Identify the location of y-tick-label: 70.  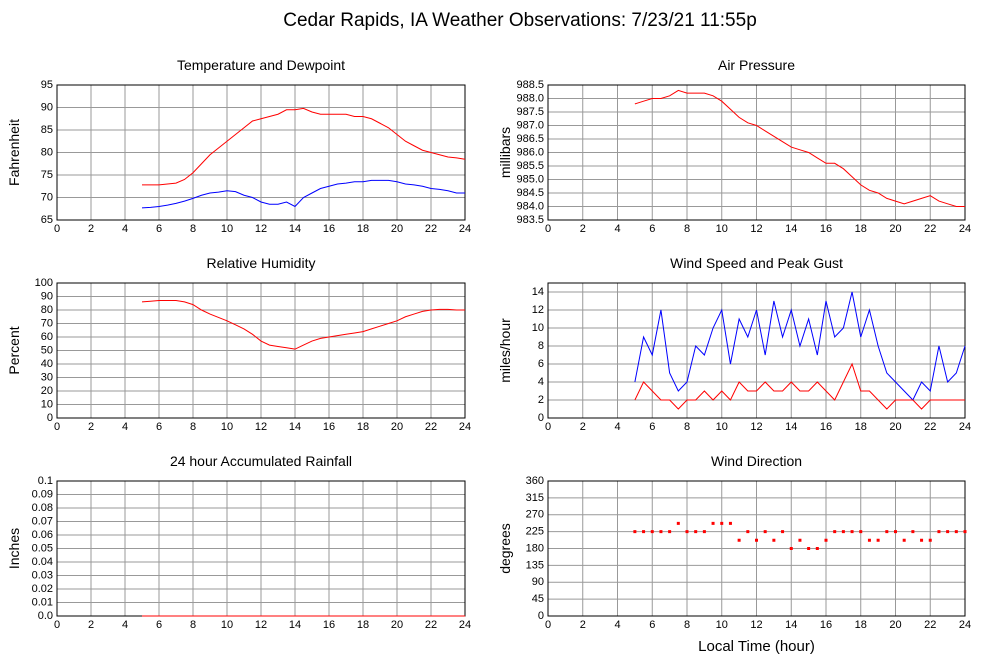
(47, 197).